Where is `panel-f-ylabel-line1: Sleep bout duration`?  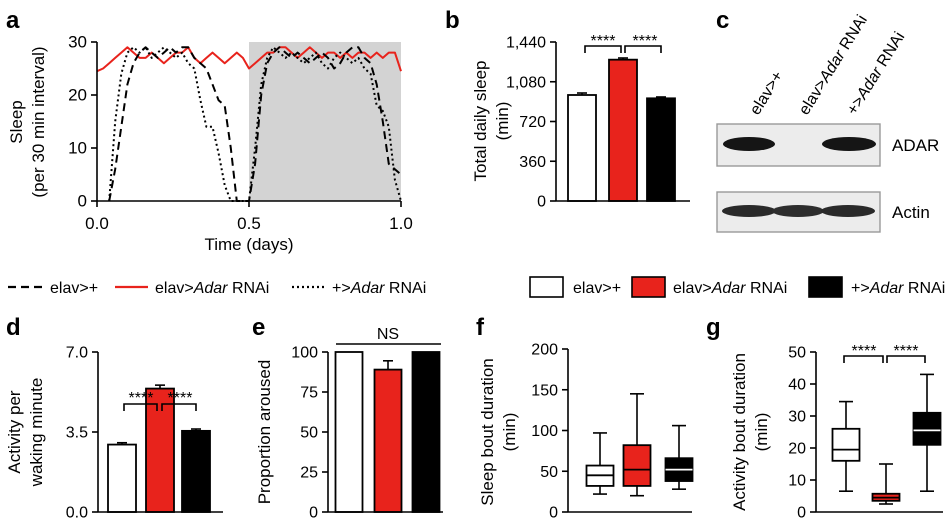 panel-f-ylabel-line1: Sleep bout duration is located at coordinates (487, 431).